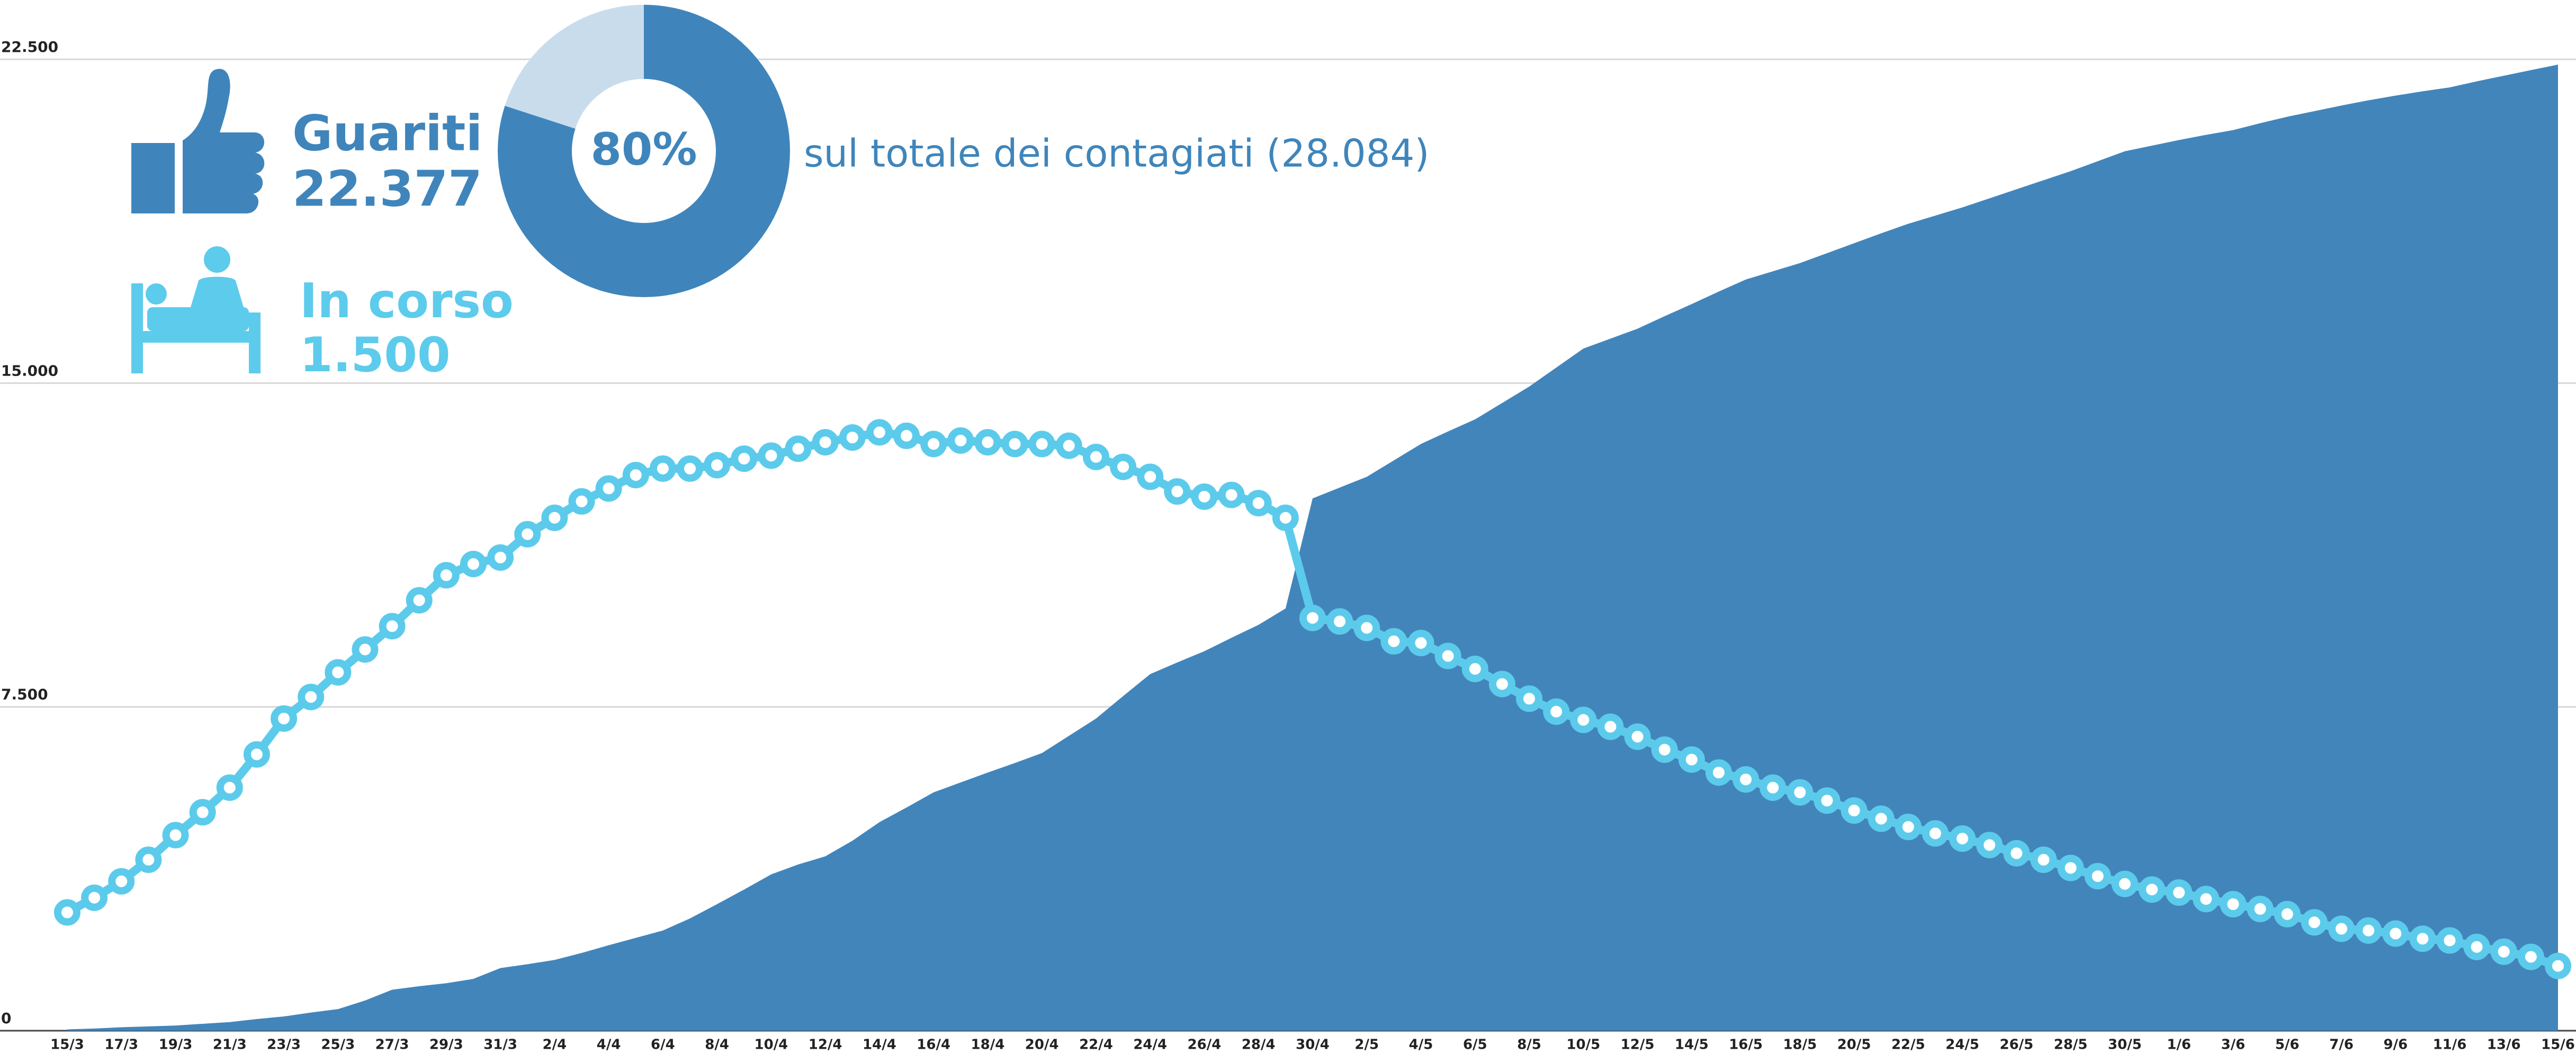 The width and height of the screenshot is (2576, 1054). What do you see at coordinates (446, 1045) in the screenshot?
I see `x-tick-label: 29/3` at bounding box center [446, 1045].